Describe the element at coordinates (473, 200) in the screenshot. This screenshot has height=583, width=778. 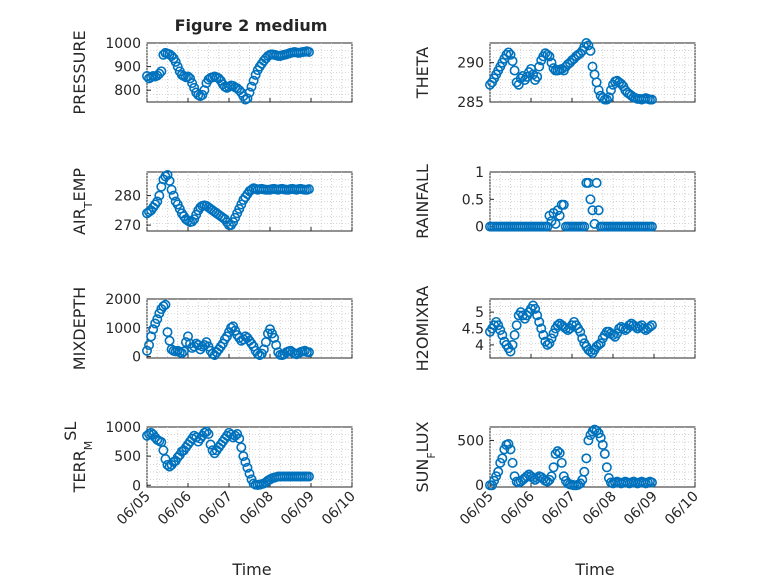
I see `y-tick-label: 0.5` at that location.